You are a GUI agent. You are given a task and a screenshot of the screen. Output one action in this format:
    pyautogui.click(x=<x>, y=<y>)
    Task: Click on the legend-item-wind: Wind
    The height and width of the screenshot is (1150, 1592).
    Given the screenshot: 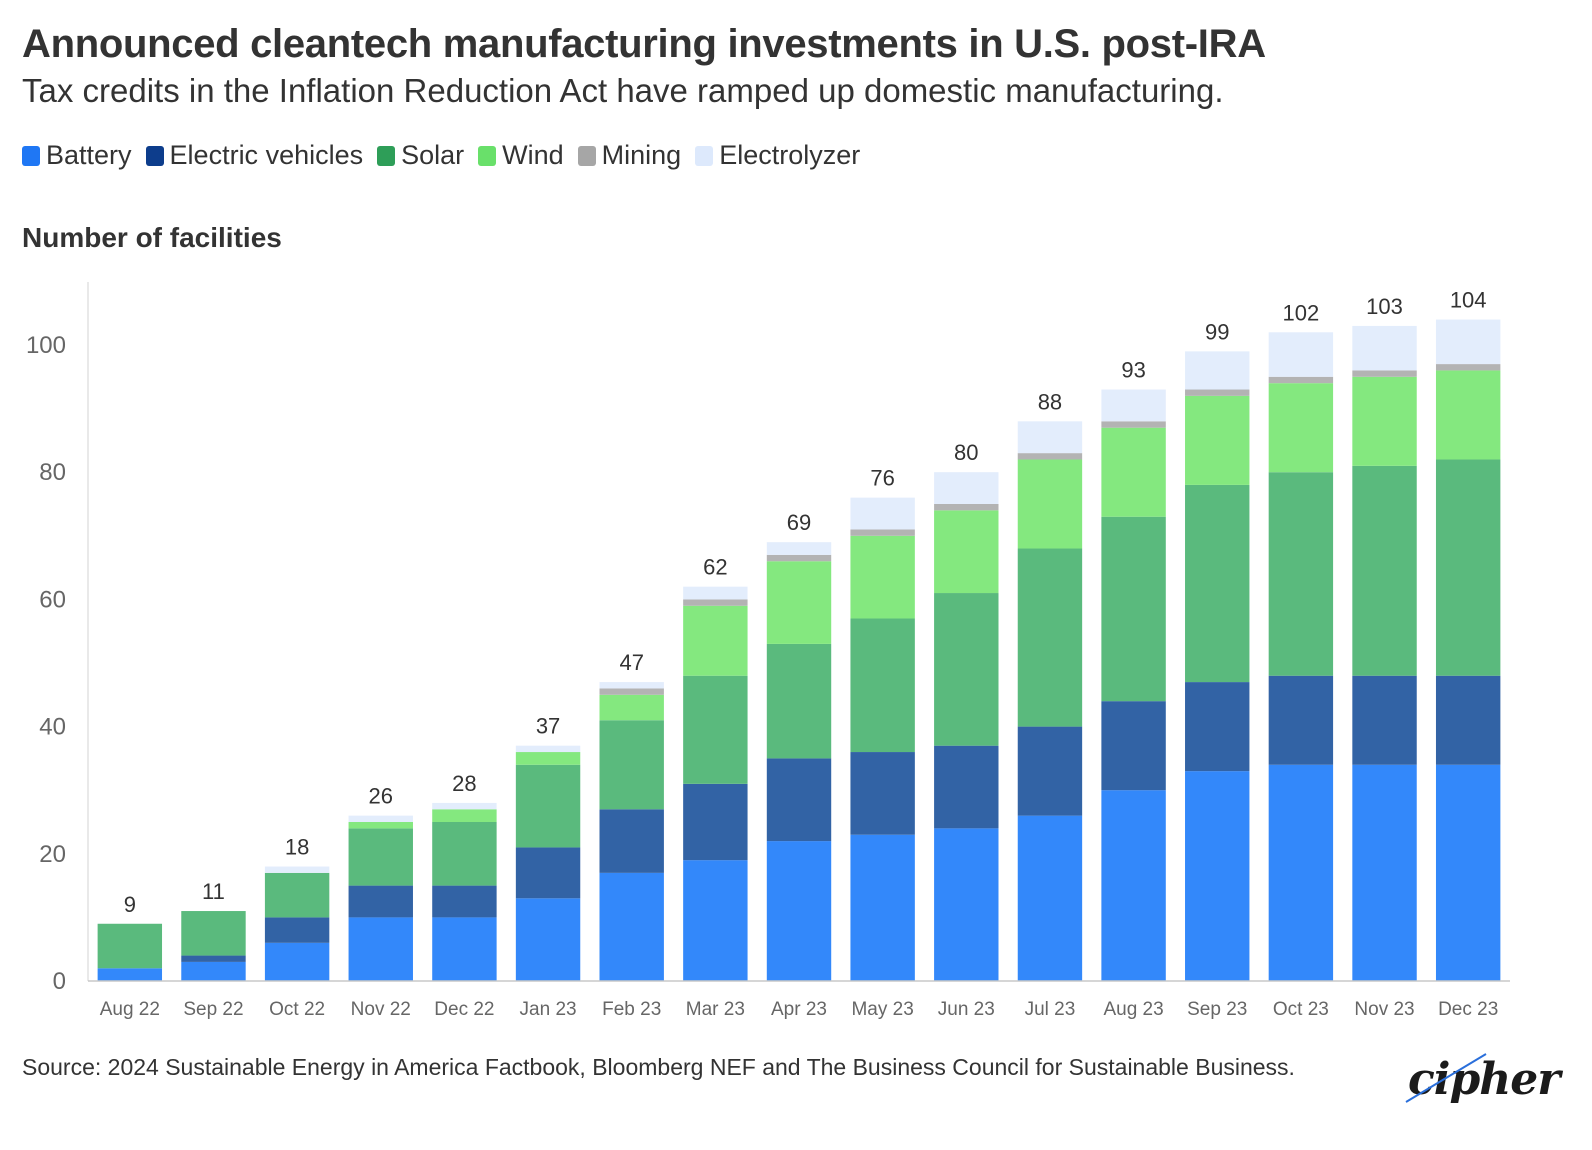 What is the action you would take?
    pyautogui.click(x=521, y=155)
    